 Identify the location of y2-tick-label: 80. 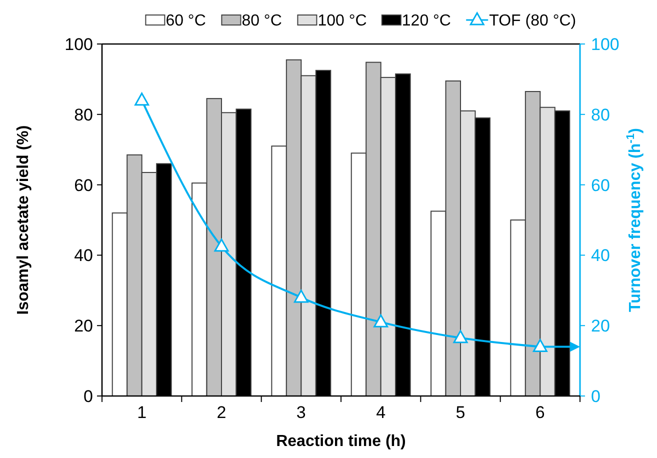
(600, 114).